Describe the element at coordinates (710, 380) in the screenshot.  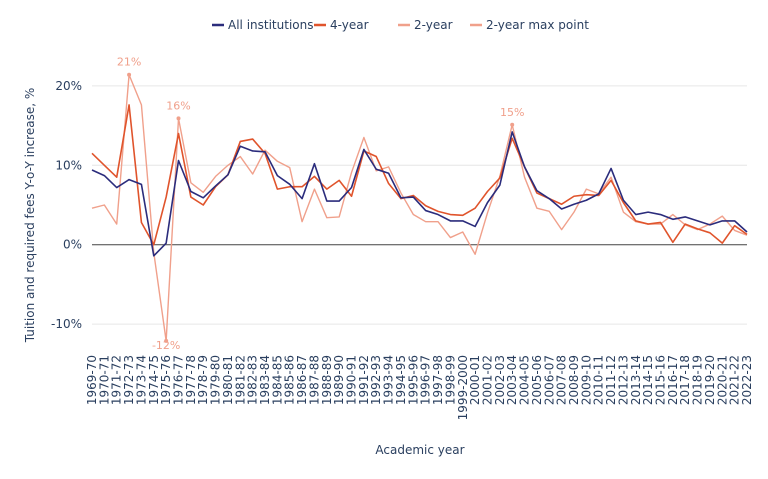
I see `x-tick-label: 2019-20` at that location.